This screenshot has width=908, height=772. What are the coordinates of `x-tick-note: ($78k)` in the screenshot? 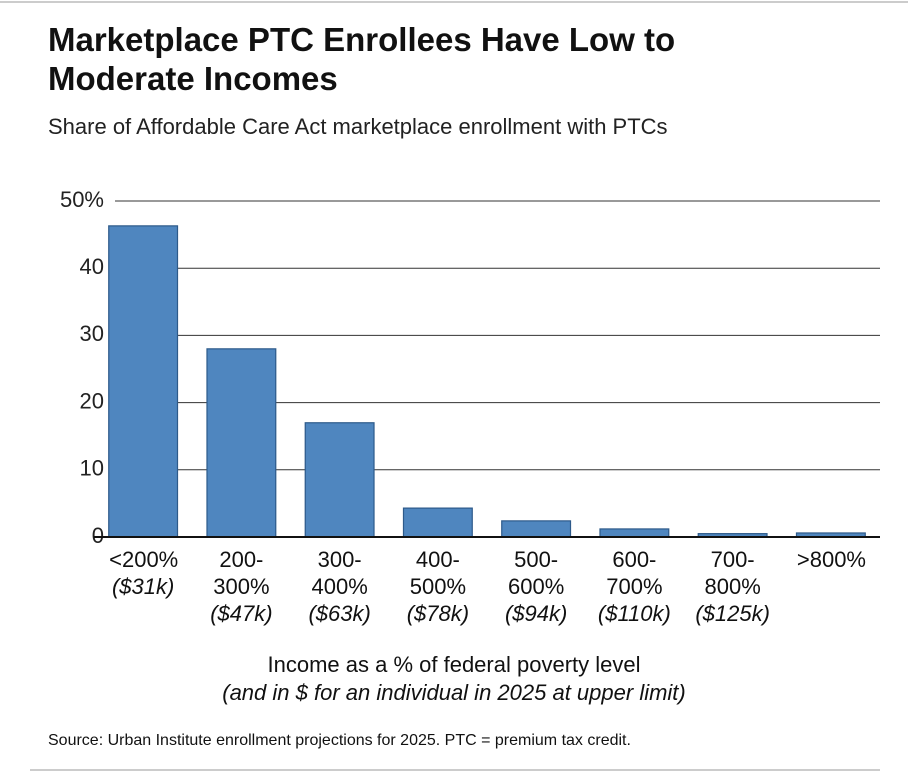 It's located at (438, 613).